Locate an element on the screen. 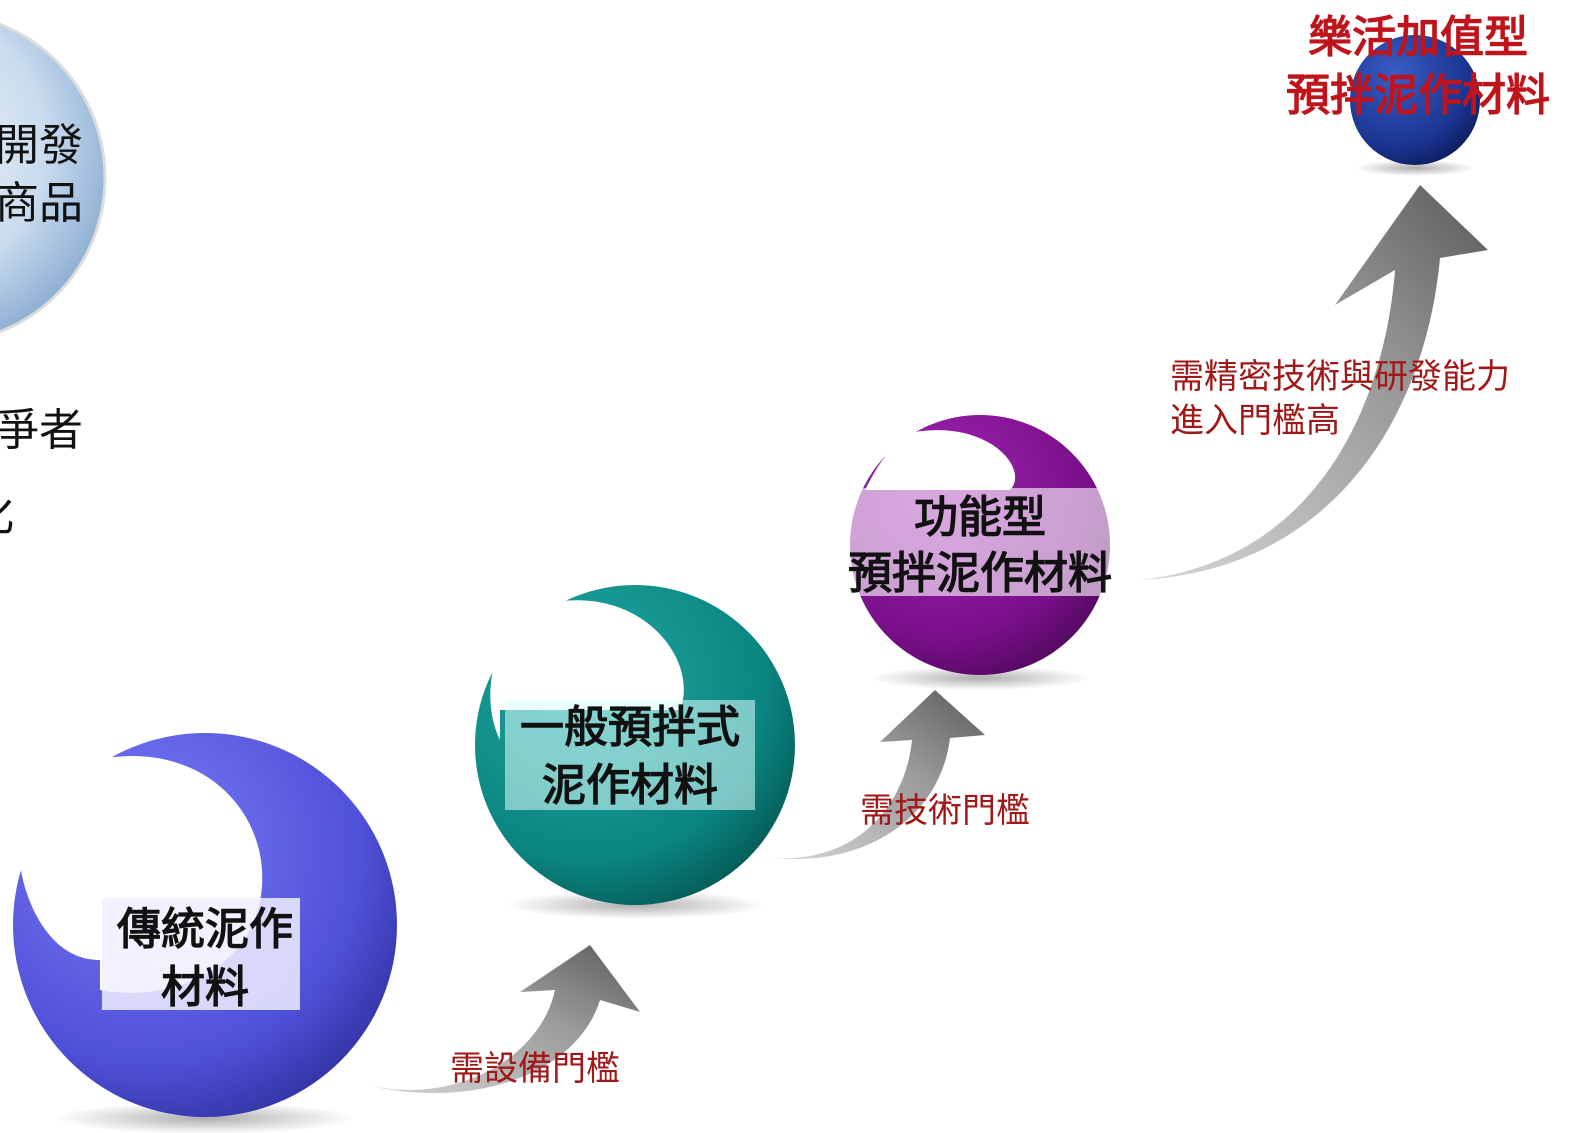 This screenshot has height=1133, width=1587. sky-circle is located at coordinates (53, 178).